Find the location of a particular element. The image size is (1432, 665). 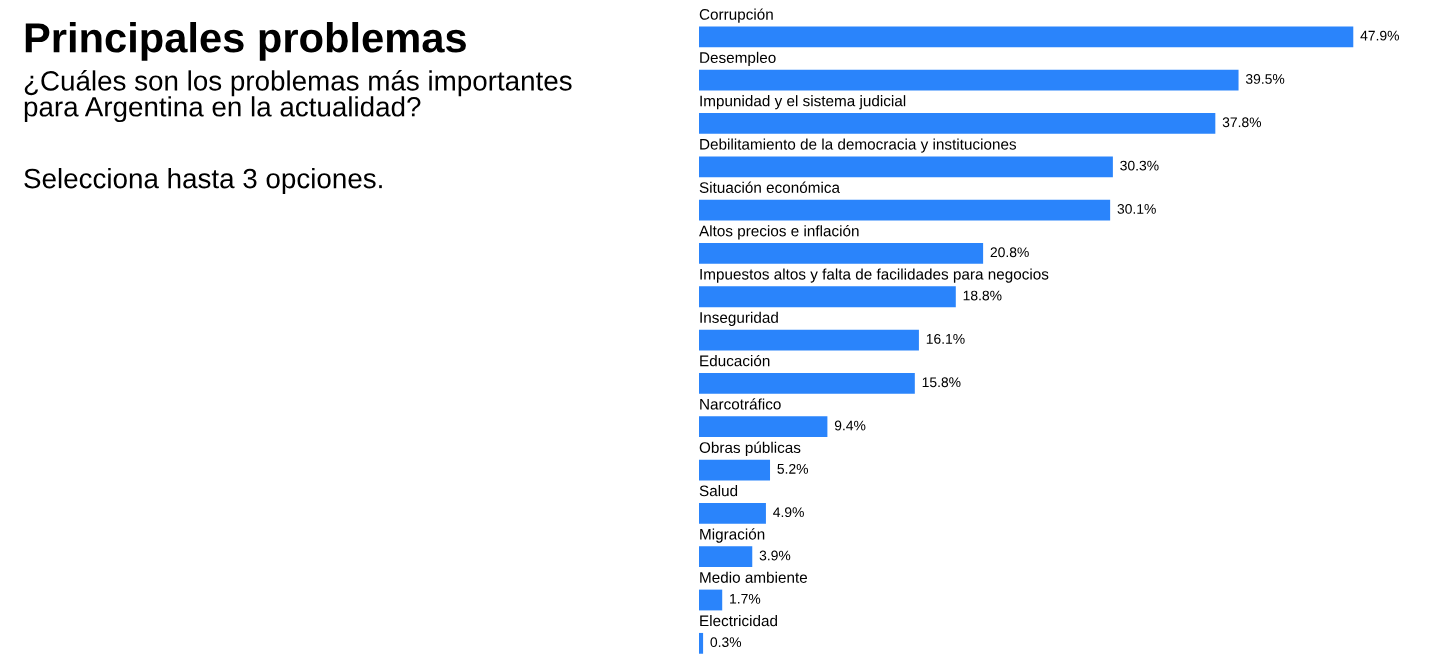

y-tick-label: Narcotráfico is located at coordinates (740, 404).